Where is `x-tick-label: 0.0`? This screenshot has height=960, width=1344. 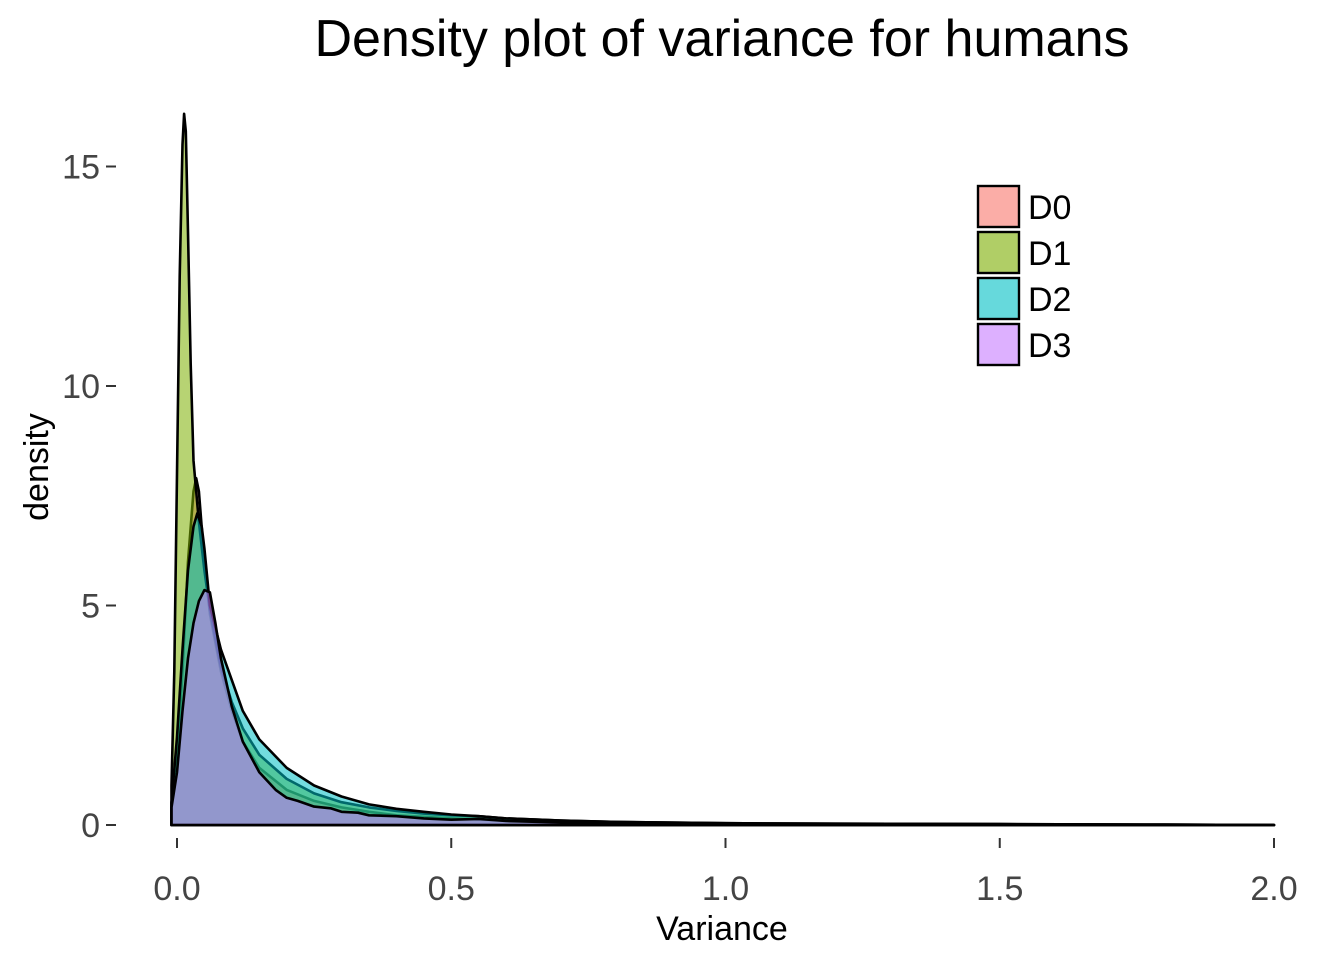
x-tick-label: 0.0 is located at coordinates (176, 889).